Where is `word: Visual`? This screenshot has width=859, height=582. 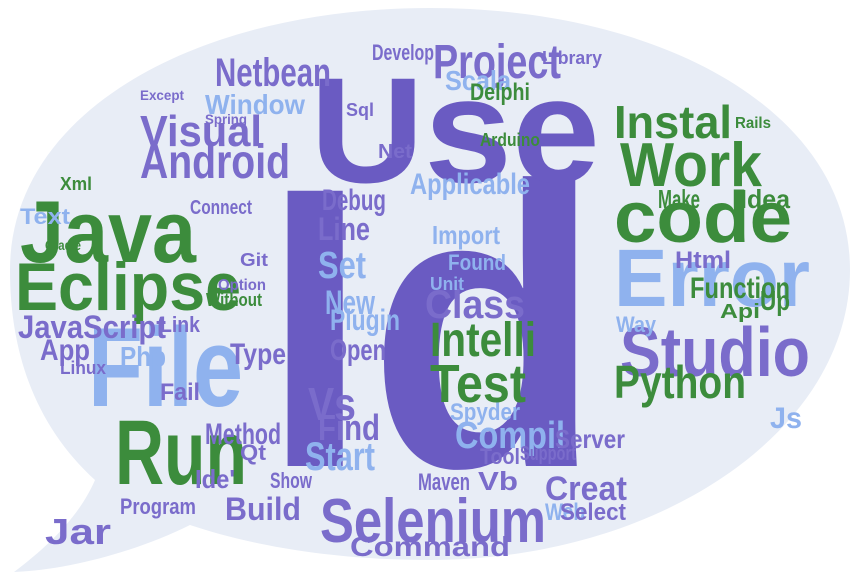 word: Visual is located at coordinates (201, 131).